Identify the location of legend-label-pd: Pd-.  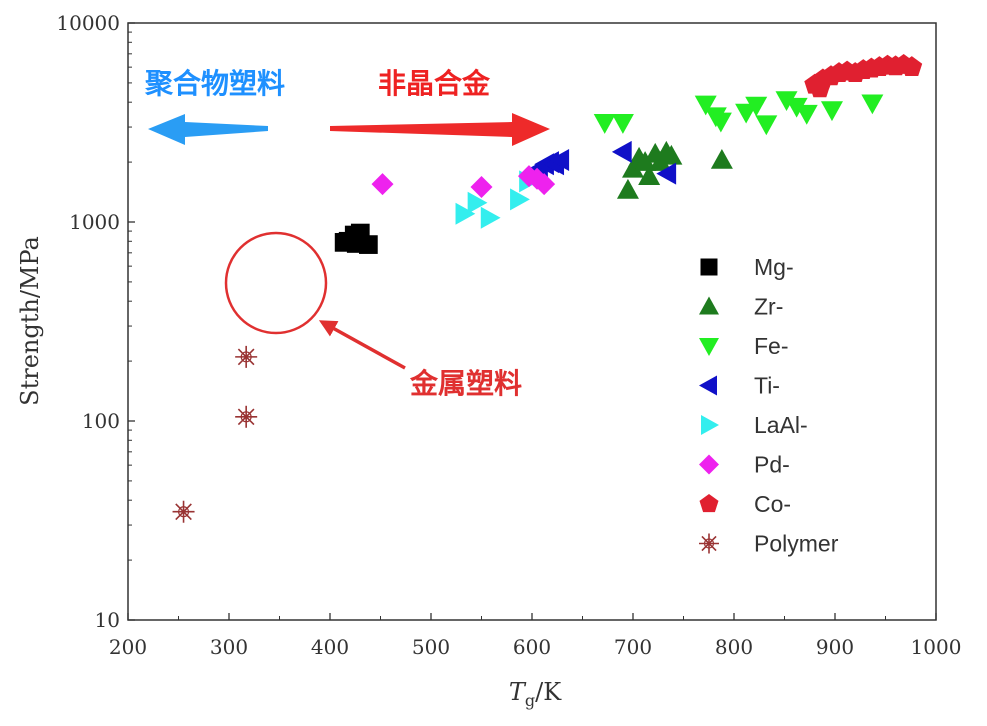
(772, 465).